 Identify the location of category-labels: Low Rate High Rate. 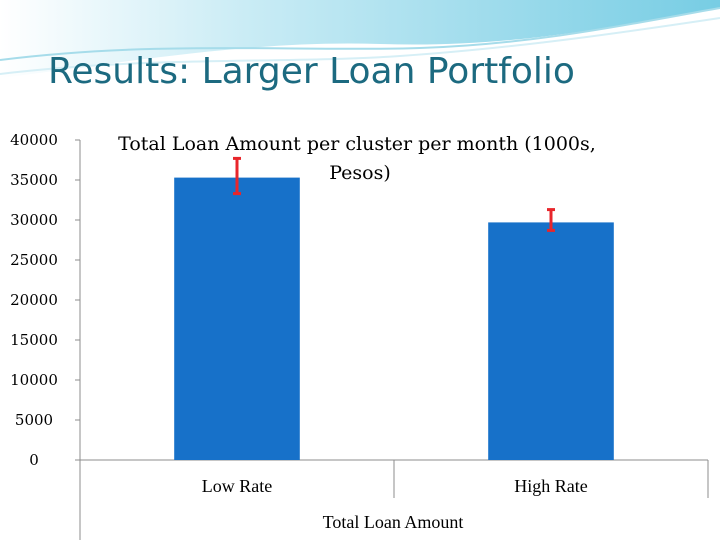
(395, 486).